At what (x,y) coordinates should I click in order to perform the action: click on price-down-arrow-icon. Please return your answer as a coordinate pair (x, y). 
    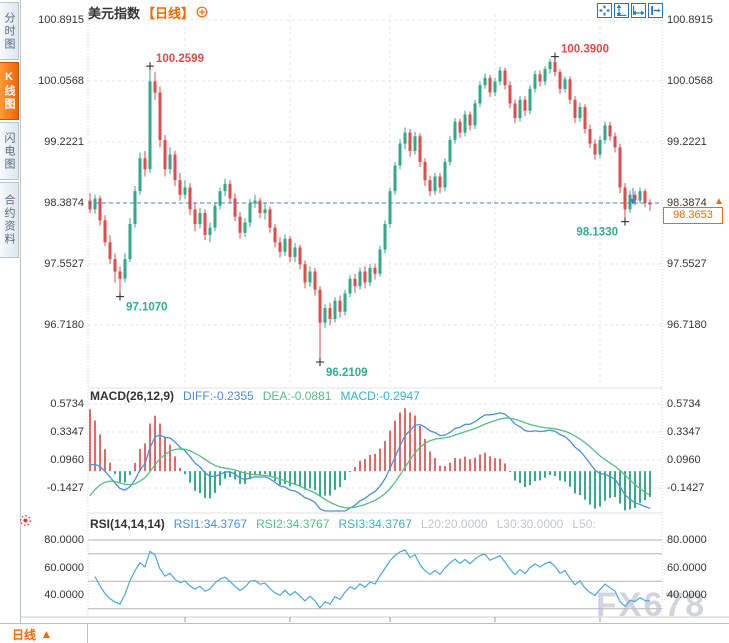
    Looking at the image, I should click on (633, 202).